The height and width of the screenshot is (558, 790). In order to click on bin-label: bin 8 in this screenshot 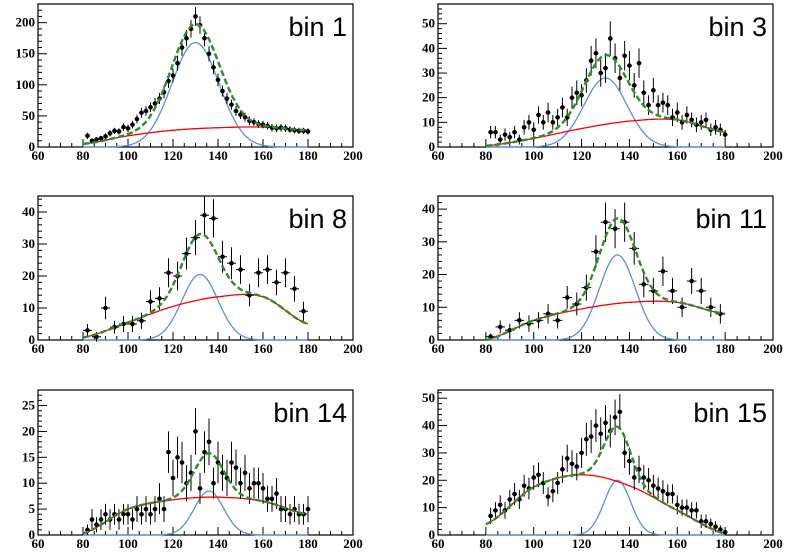, I will do `click(317, 219)`.